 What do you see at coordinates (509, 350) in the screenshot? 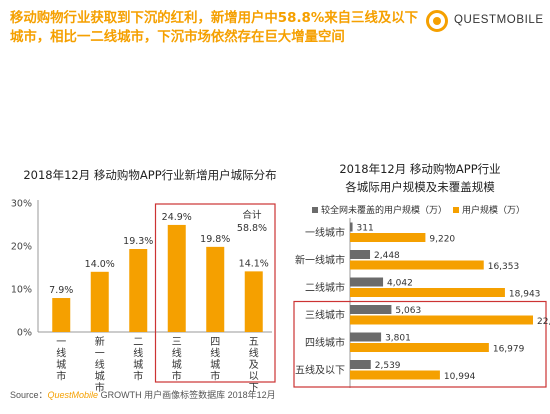
I see `bar-users-label: 16,979` at bounding box center [509, 350].